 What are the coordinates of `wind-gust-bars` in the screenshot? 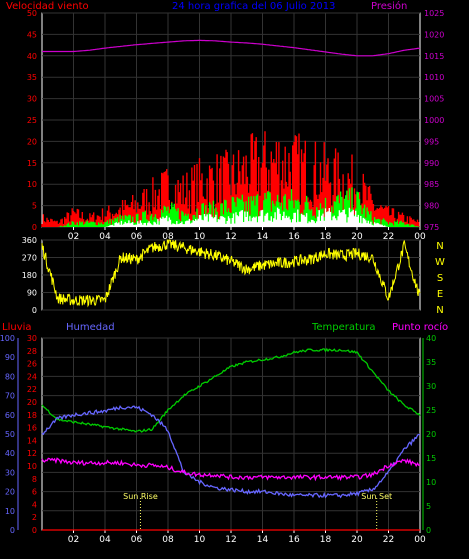 It's located at (230, 179).